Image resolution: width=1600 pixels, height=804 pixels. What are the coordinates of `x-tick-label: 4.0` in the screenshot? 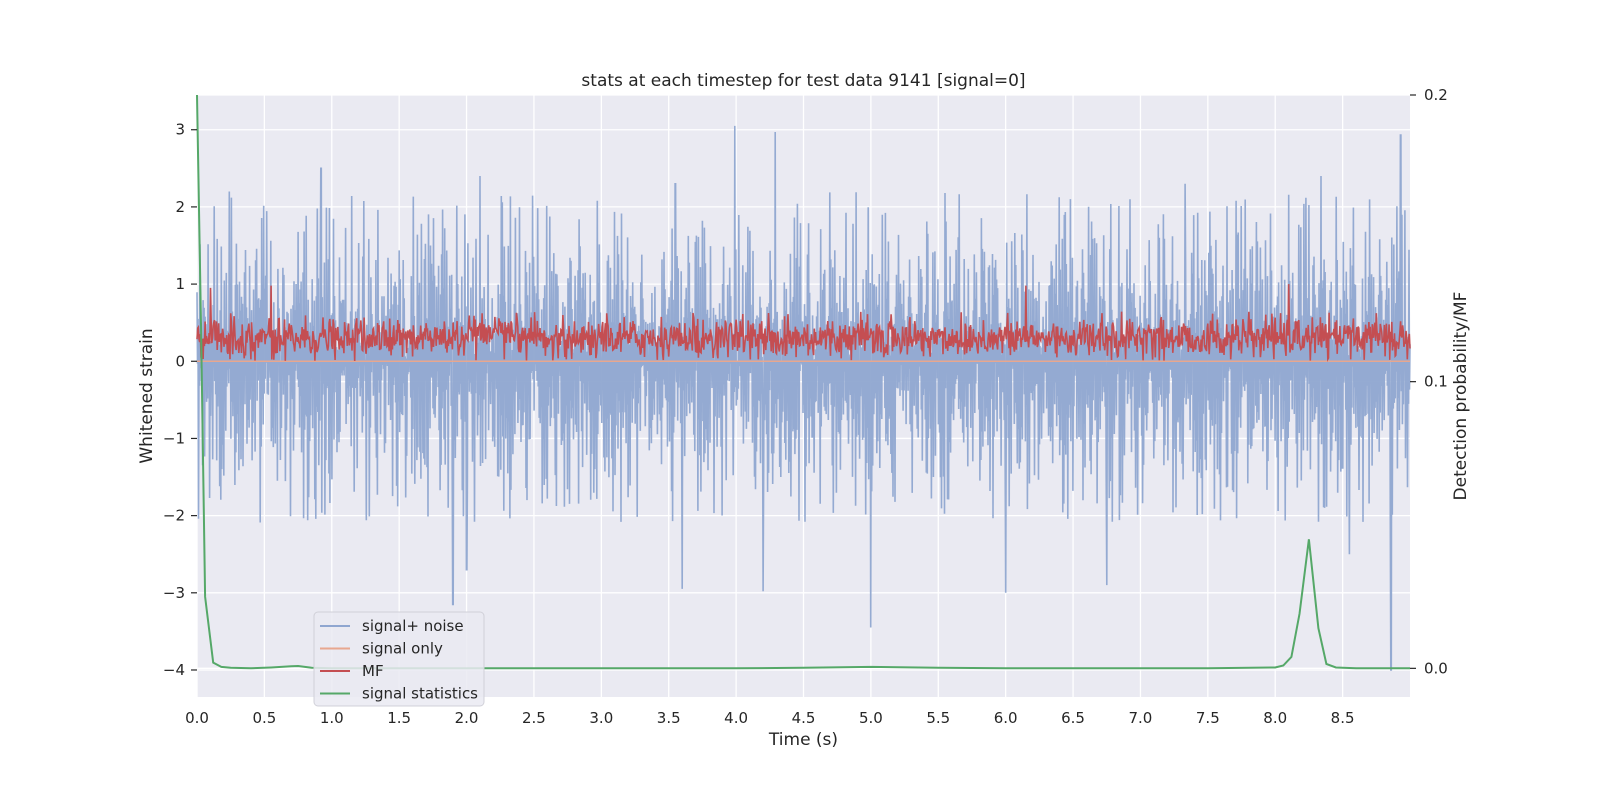 It's located at (736, 718).